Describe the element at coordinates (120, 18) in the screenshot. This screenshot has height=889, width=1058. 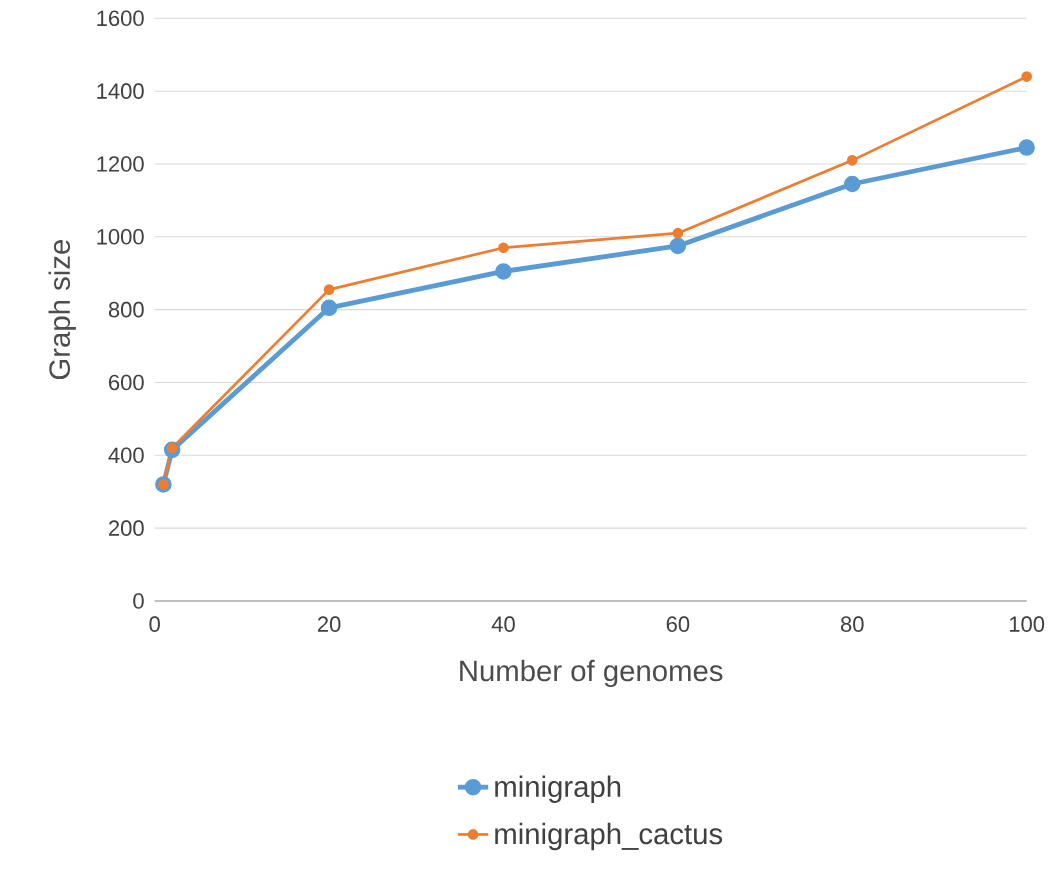
I see `y-tick-label: 1600` at that location.